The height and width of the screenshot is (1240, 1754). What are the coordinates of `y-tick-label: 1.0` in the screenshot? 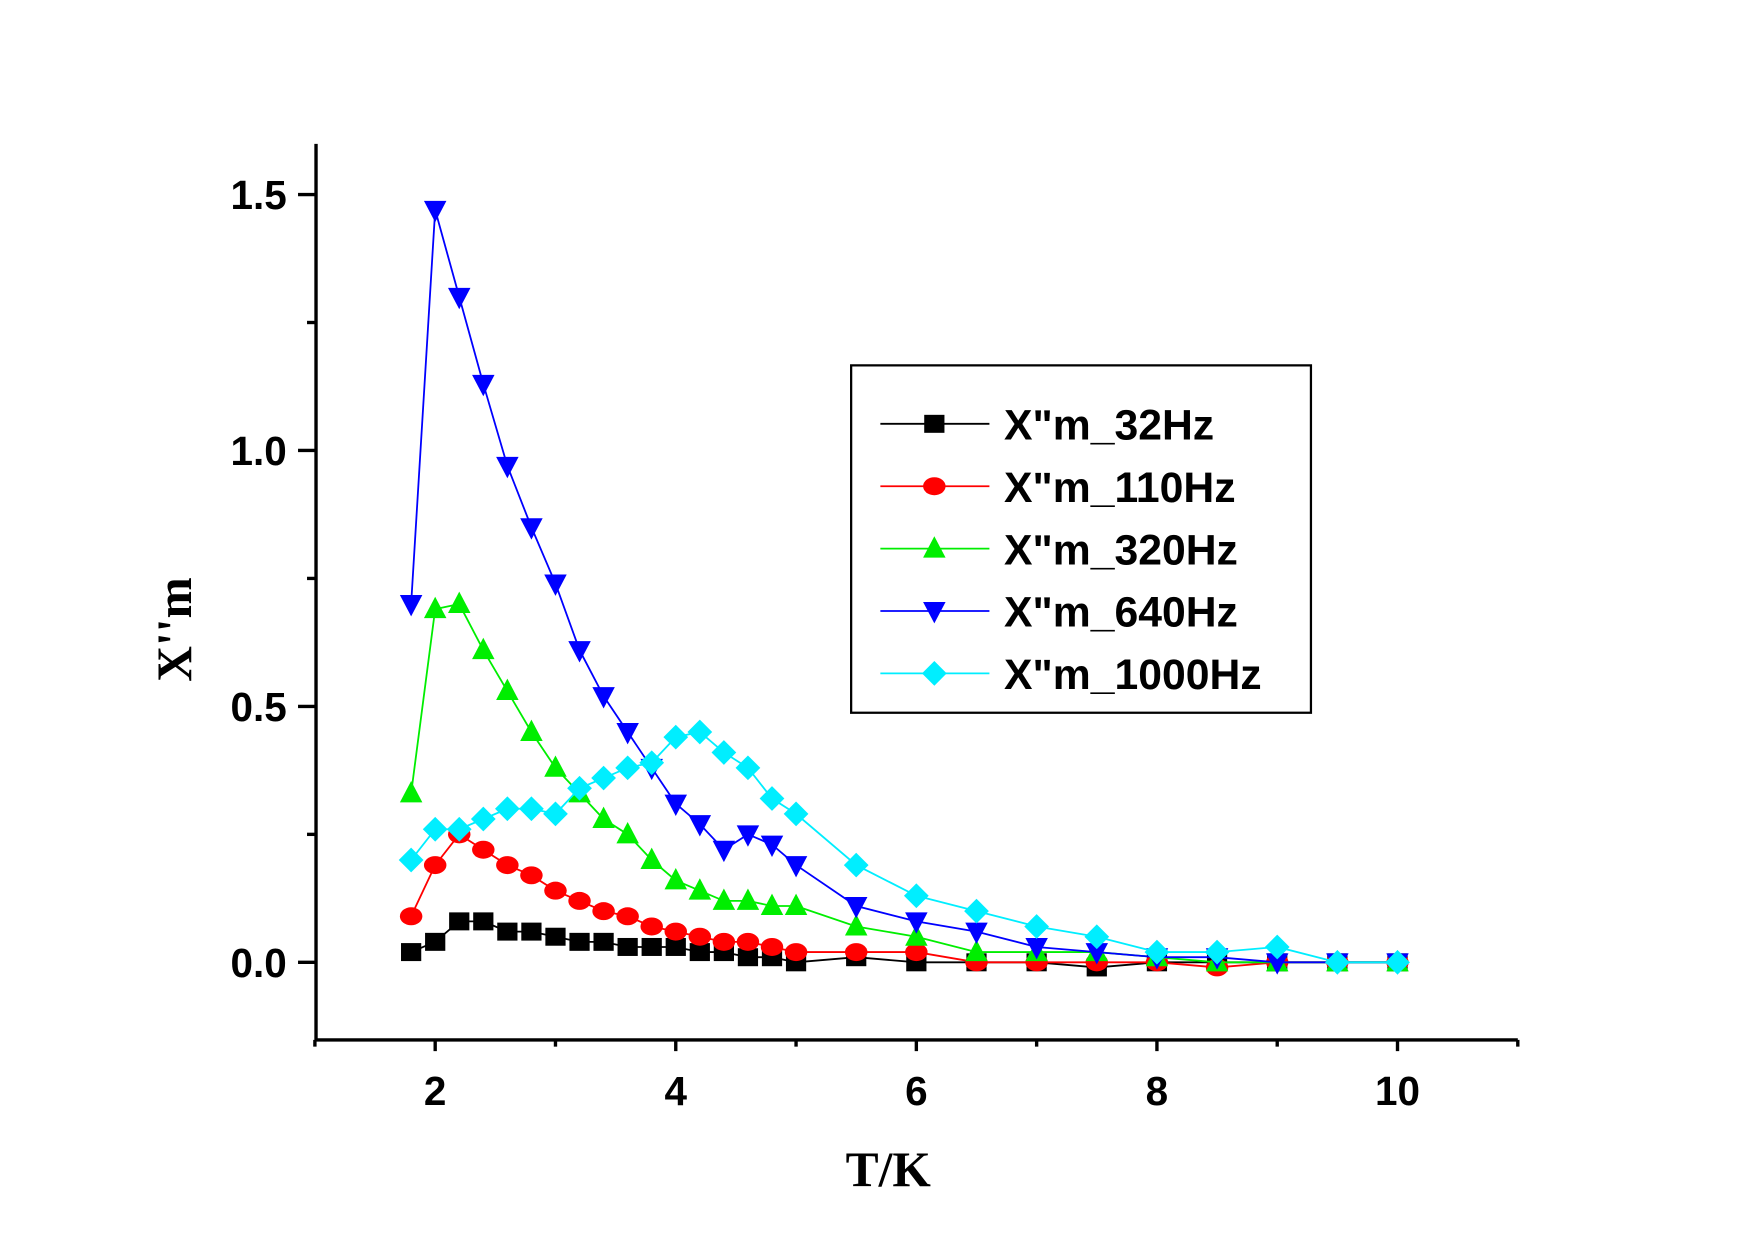 It's located at (259, 451).